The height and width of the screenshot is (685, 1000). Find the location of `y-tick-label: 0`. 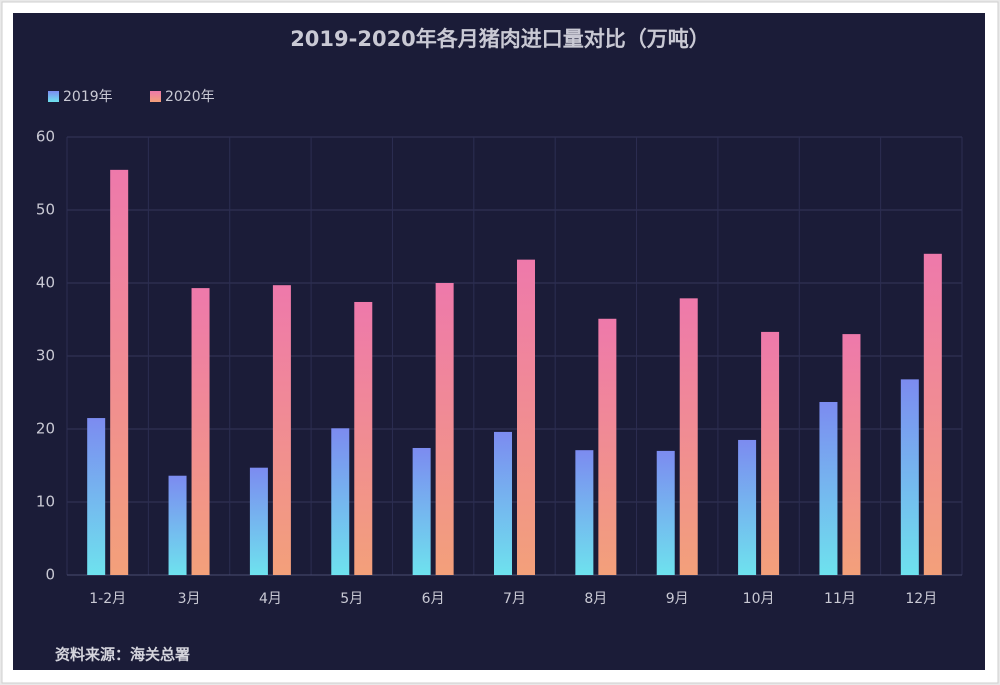

y-tick-label: 0 is located at coordinates (50, 575).